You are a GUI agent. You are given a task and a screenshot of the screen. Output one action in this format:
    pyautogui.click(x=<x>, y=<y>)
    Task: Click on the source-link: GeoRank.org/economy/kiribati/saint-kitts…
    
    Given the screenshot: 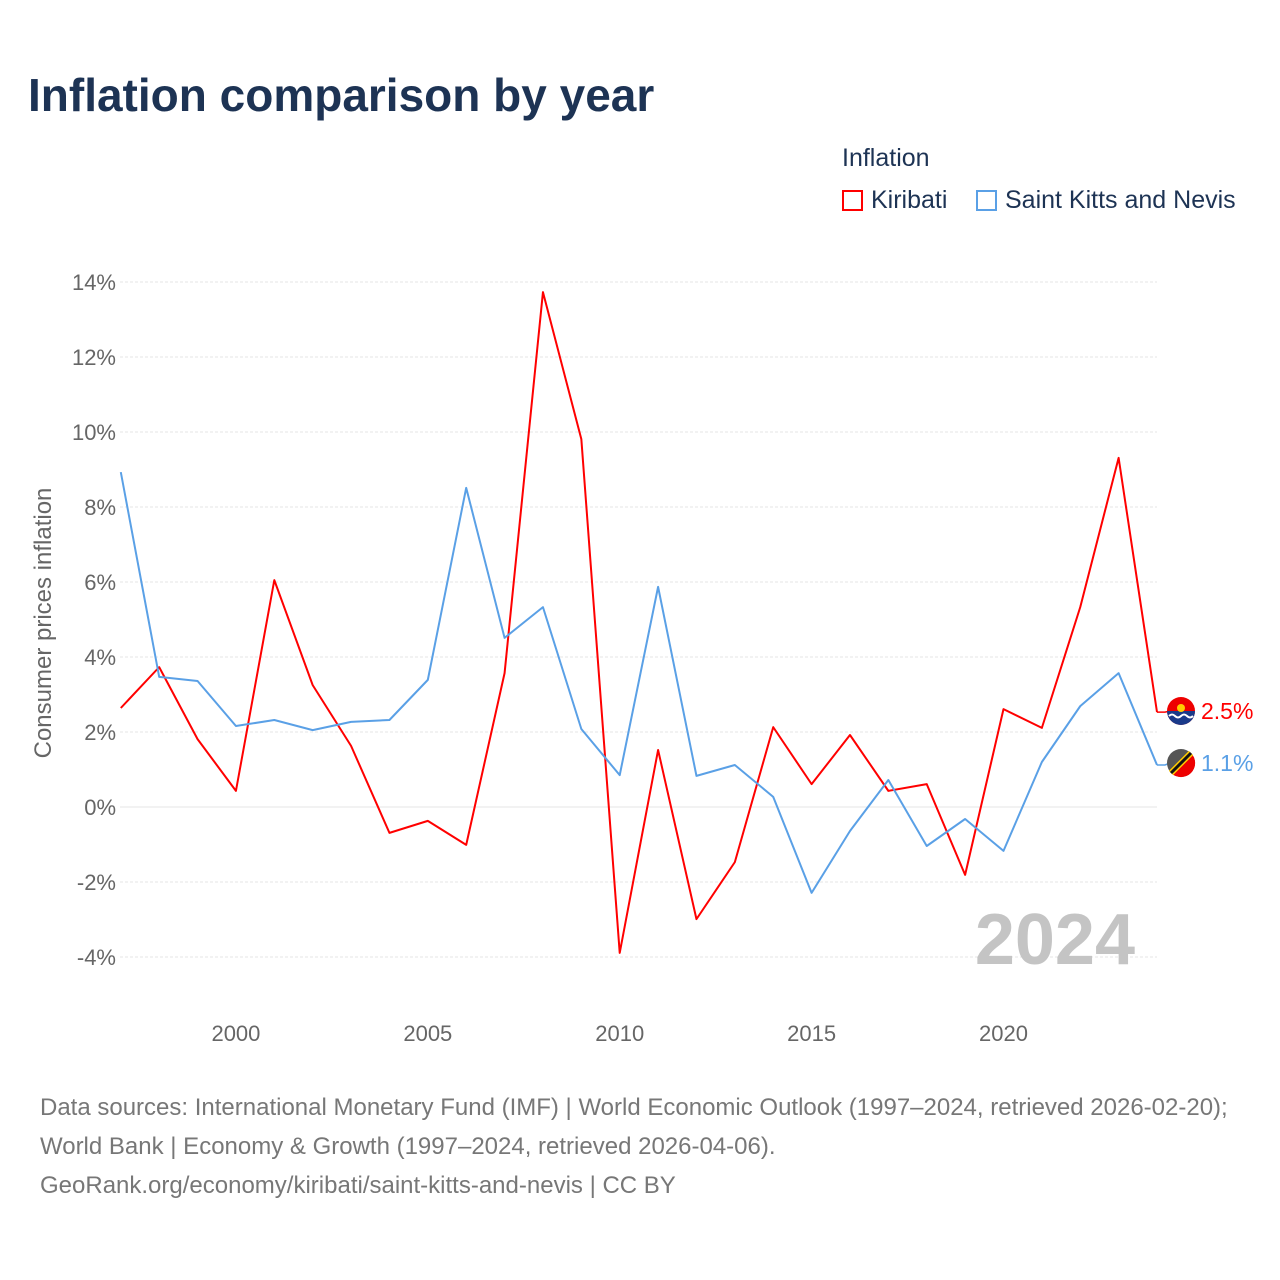 What is the action you would take?
    pyautogui.click(x=358, y=1185)
    